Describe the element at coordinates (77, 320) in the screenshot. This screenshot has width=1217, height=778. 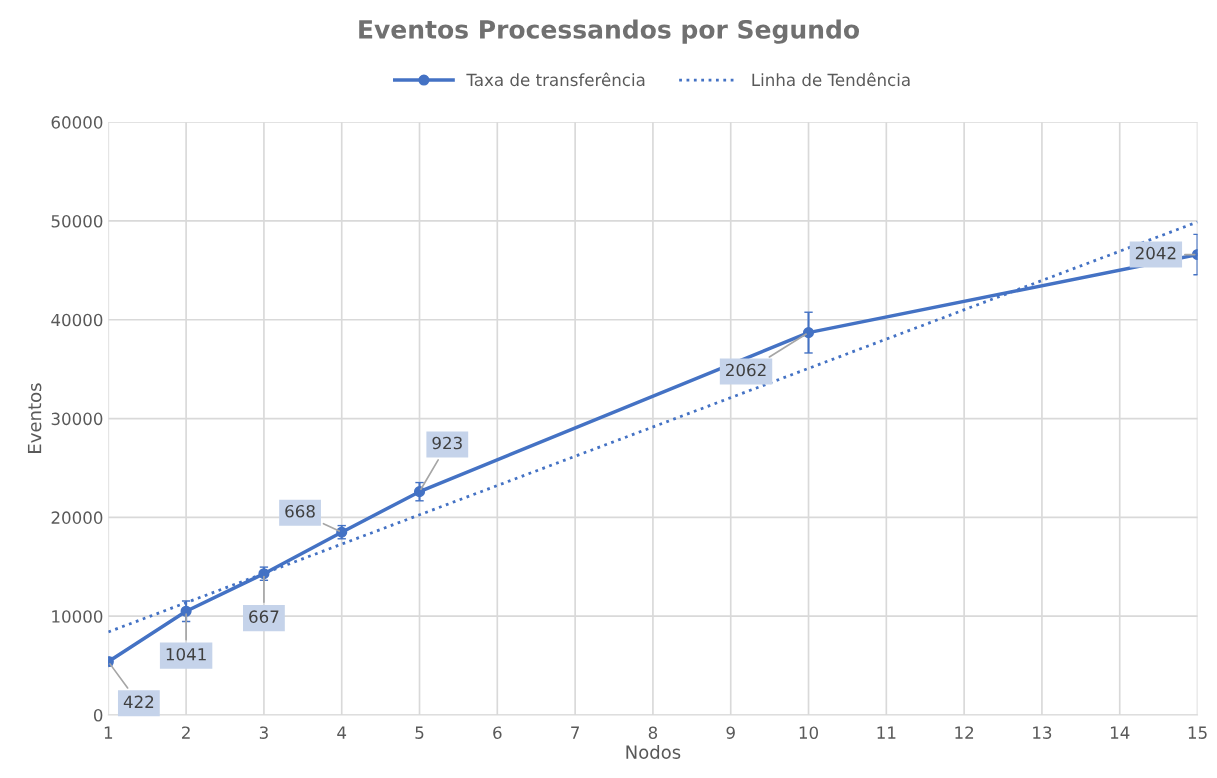
I see `y-tick-label: 40000` at that location.